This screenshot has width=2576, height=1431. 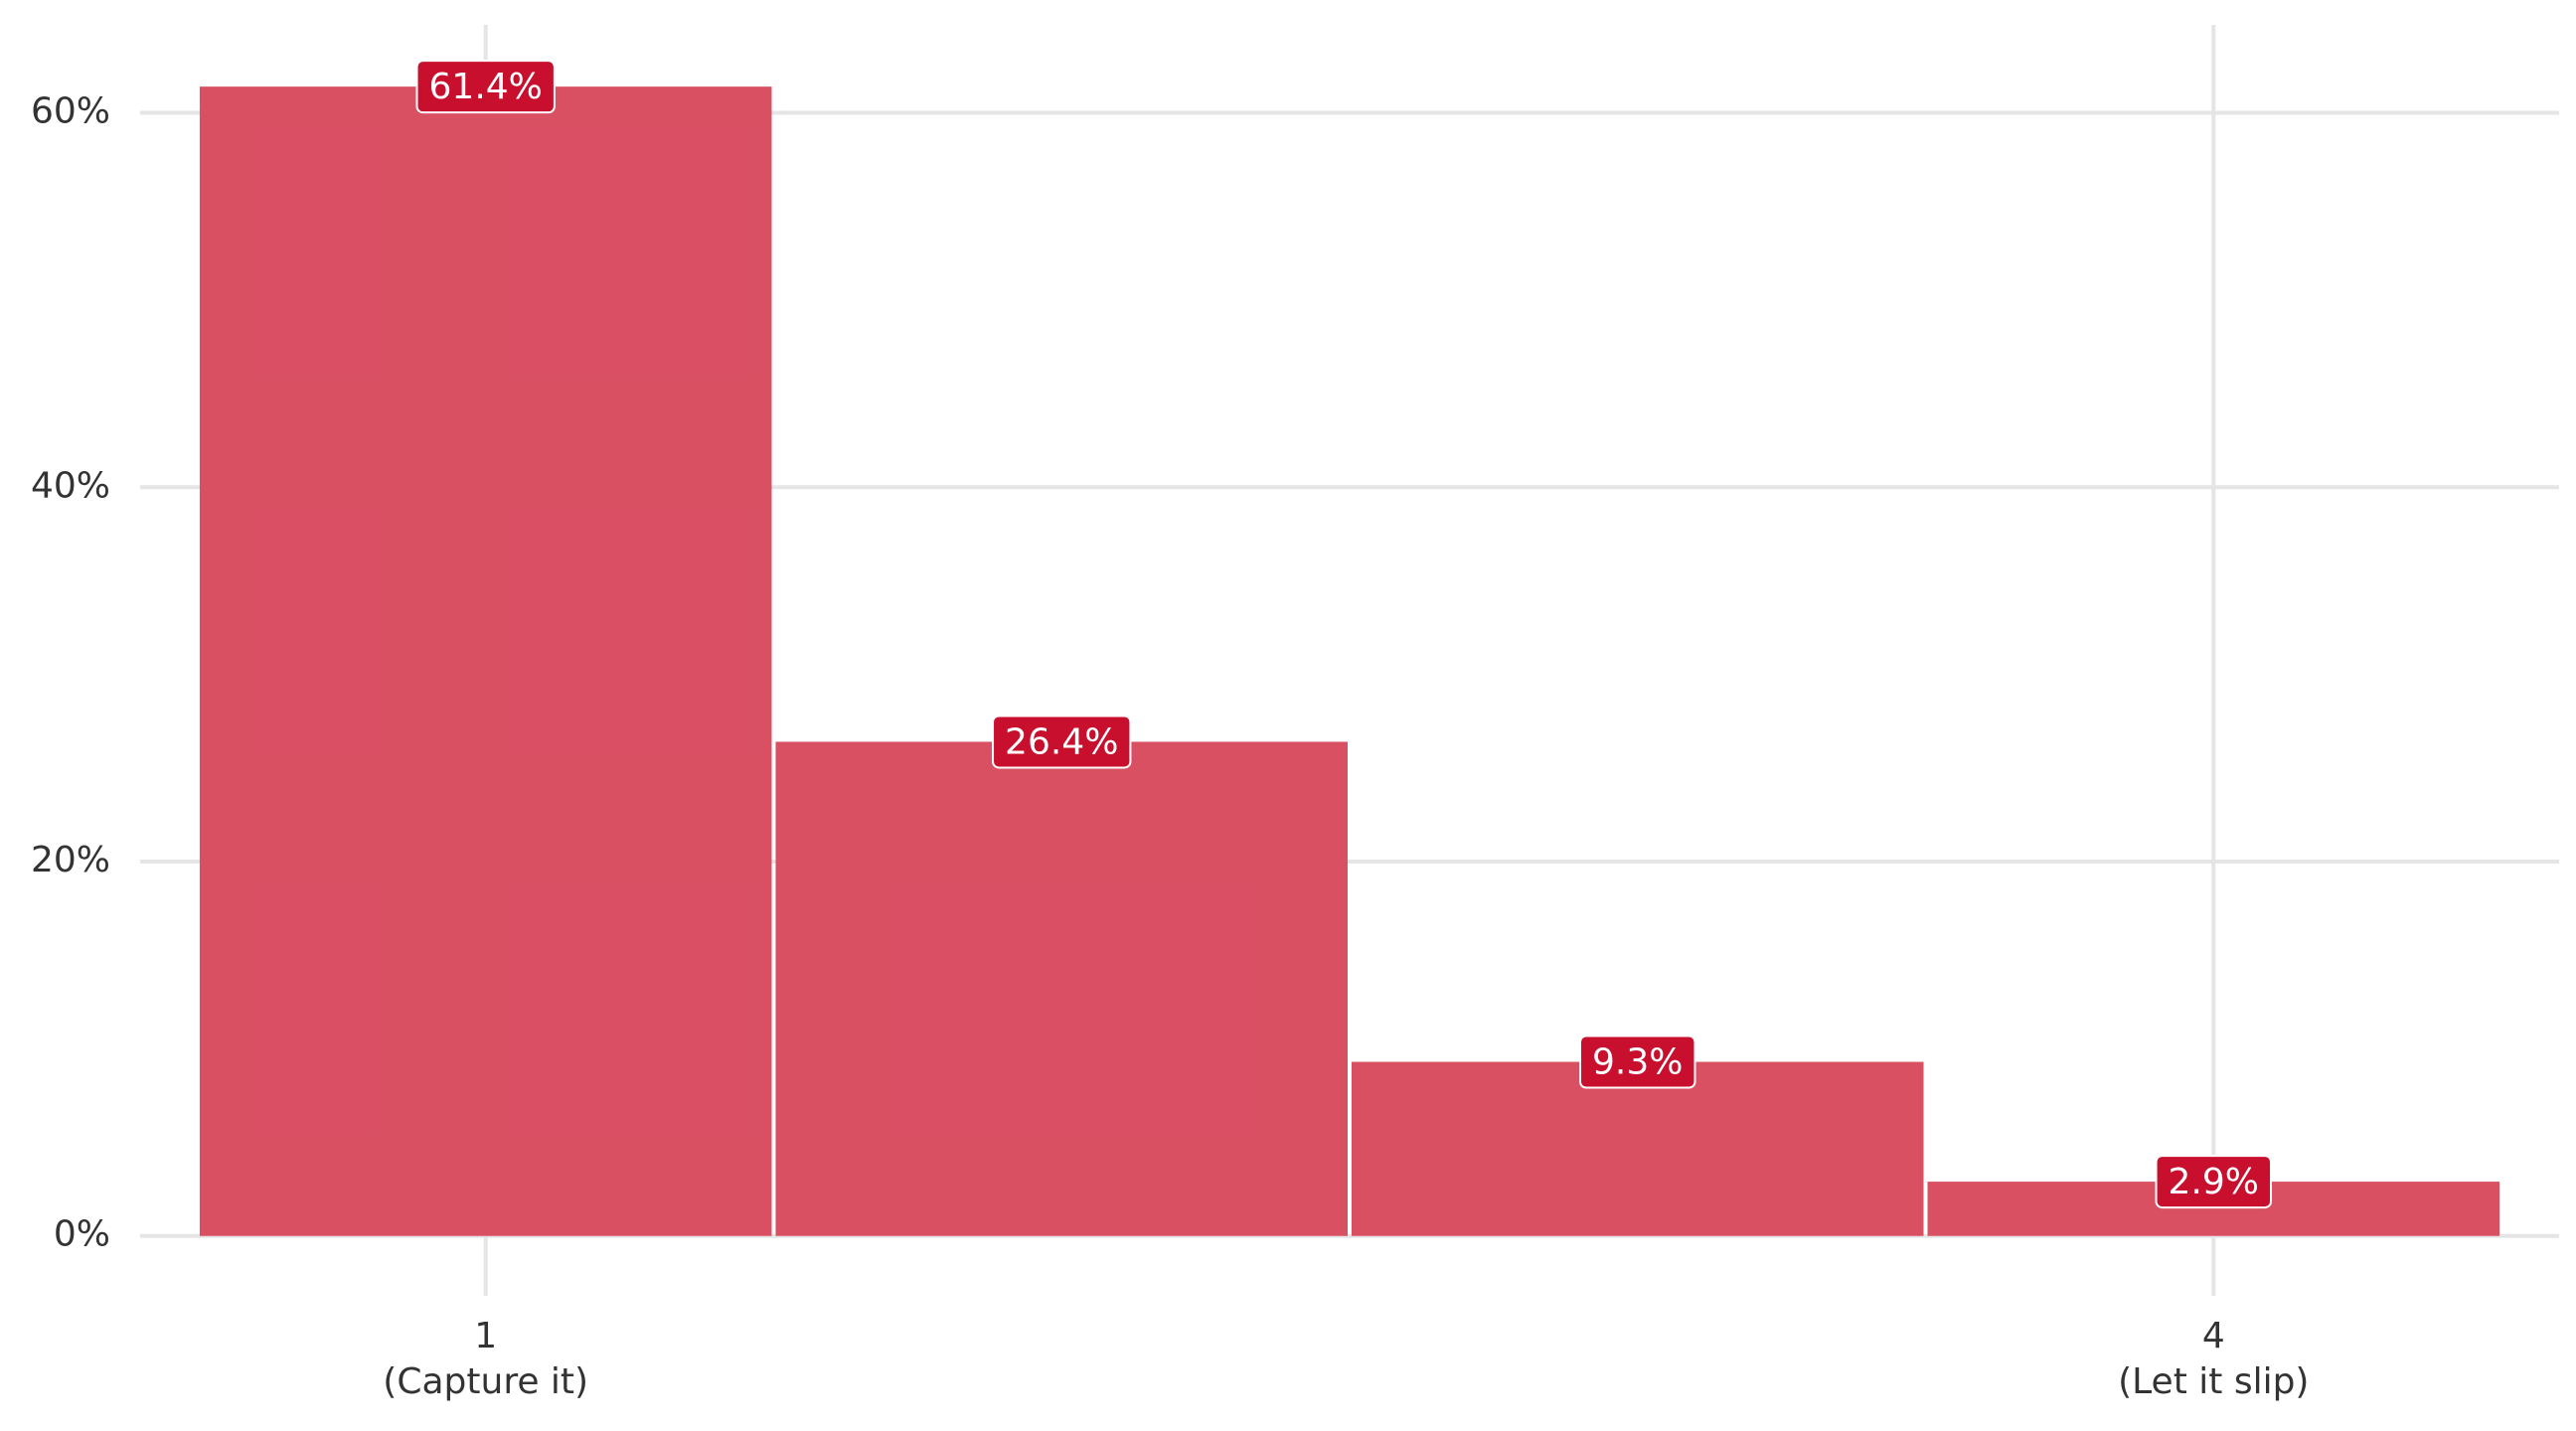 I want to click on y-tick-label: 60%, so click(x=70, y=111).